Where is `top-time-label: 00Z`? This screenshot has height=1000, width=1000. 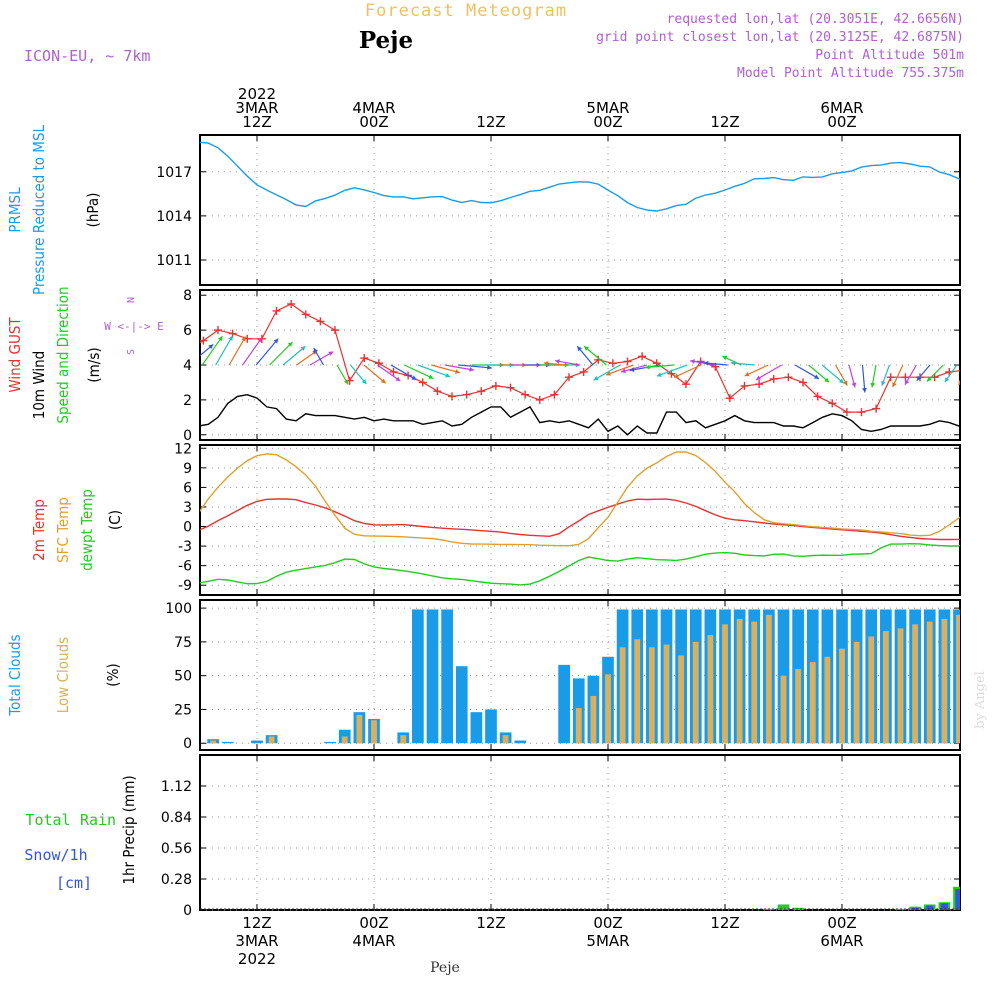
top-time-label: 00Z is located at coordinates (373, 122).